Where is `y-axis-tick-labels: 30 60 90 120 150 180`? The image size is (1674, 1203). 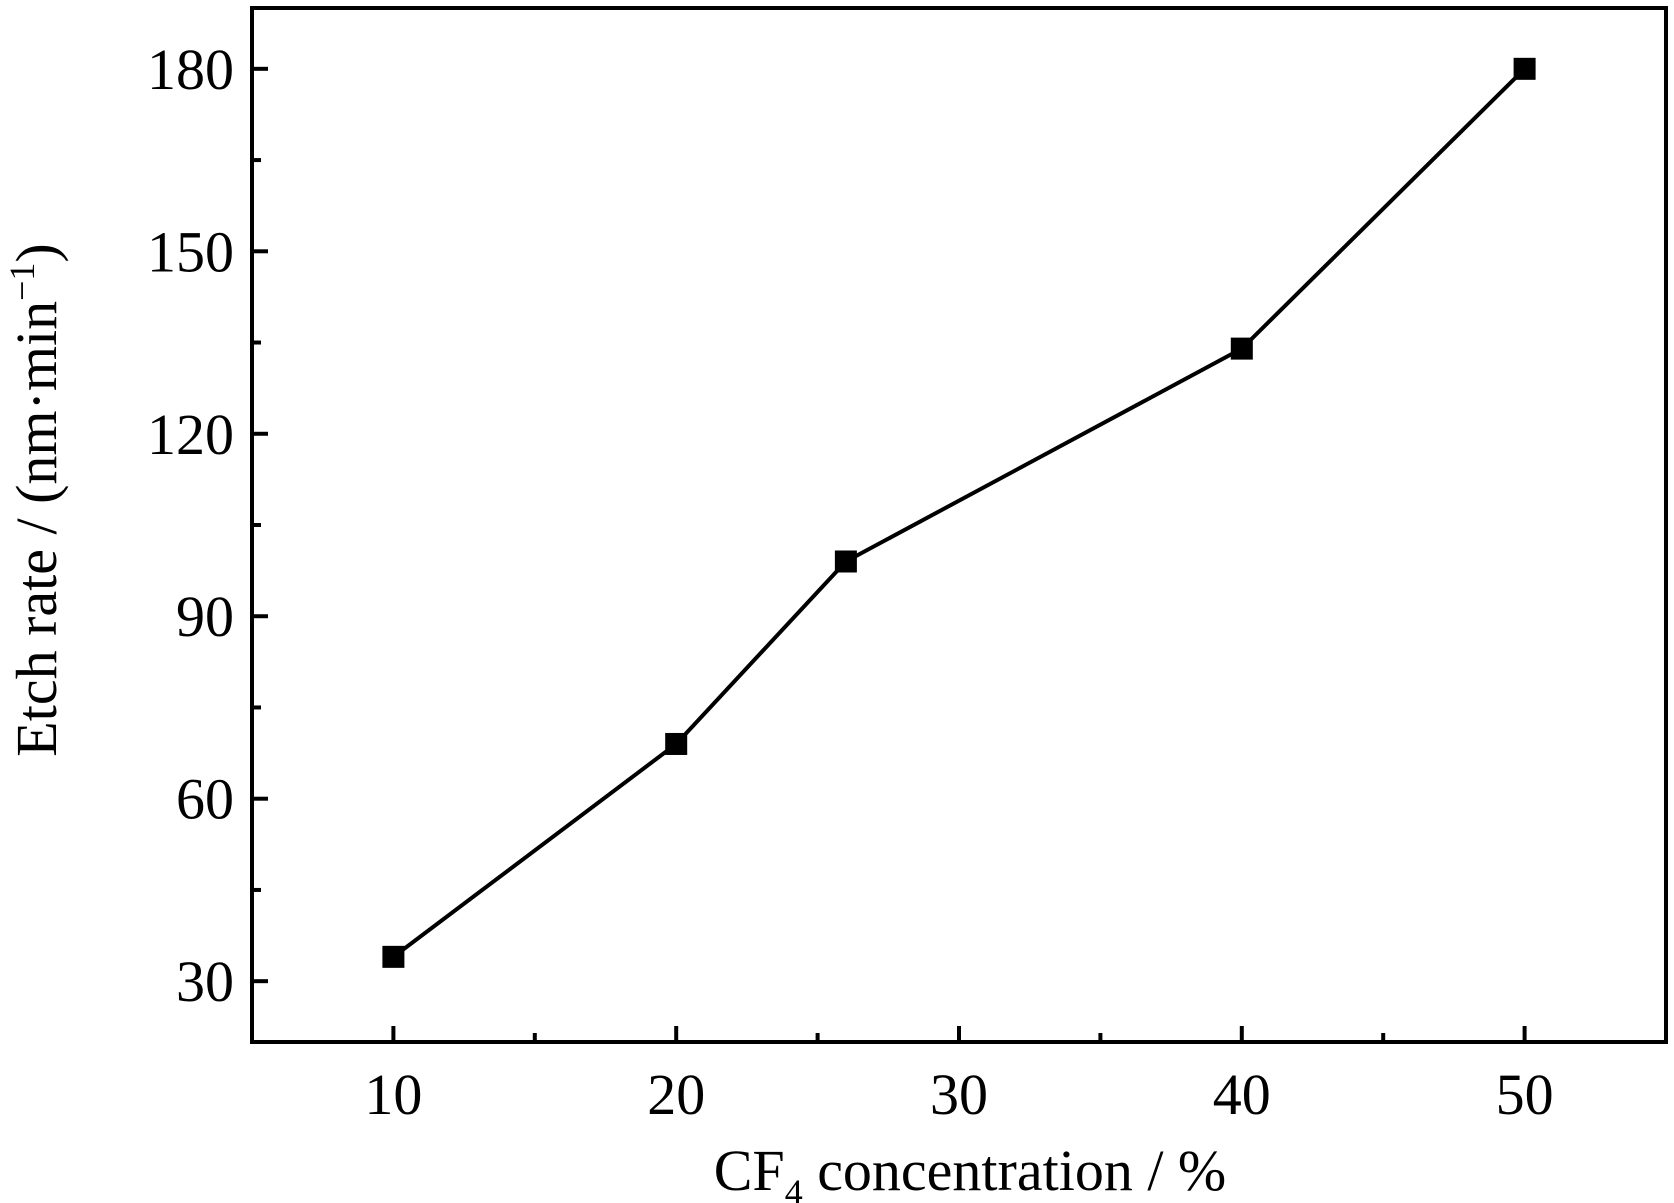 y-axis-tick-labels: 30 60 90 120 150 180 is located at coordinates (190, 525).